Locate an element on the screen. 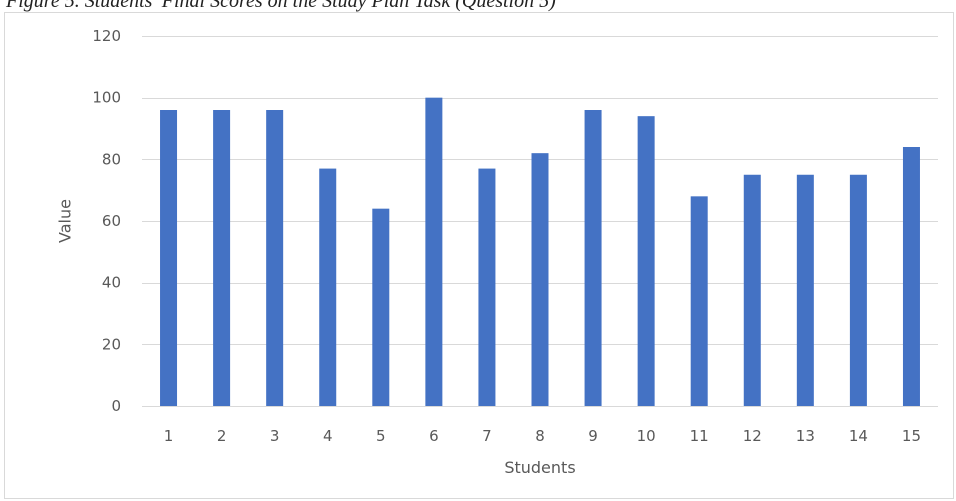  x-tick-label: 8 is located at coordinates (540, 436).